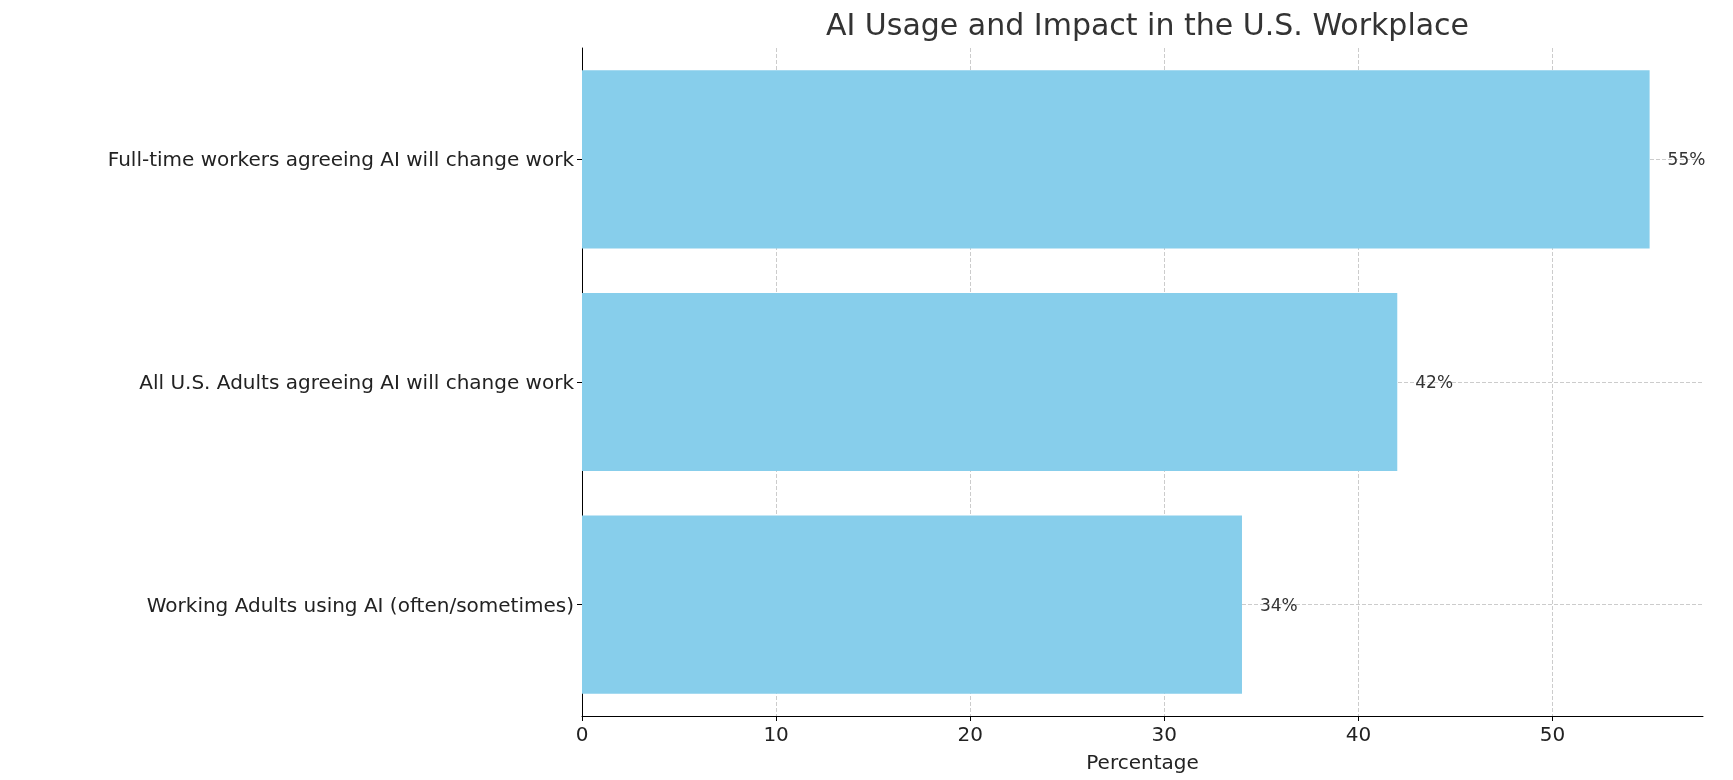  Describe the element at coordinates (1434, 382) in the screenshot. I see `data-label: 42%` at that location.